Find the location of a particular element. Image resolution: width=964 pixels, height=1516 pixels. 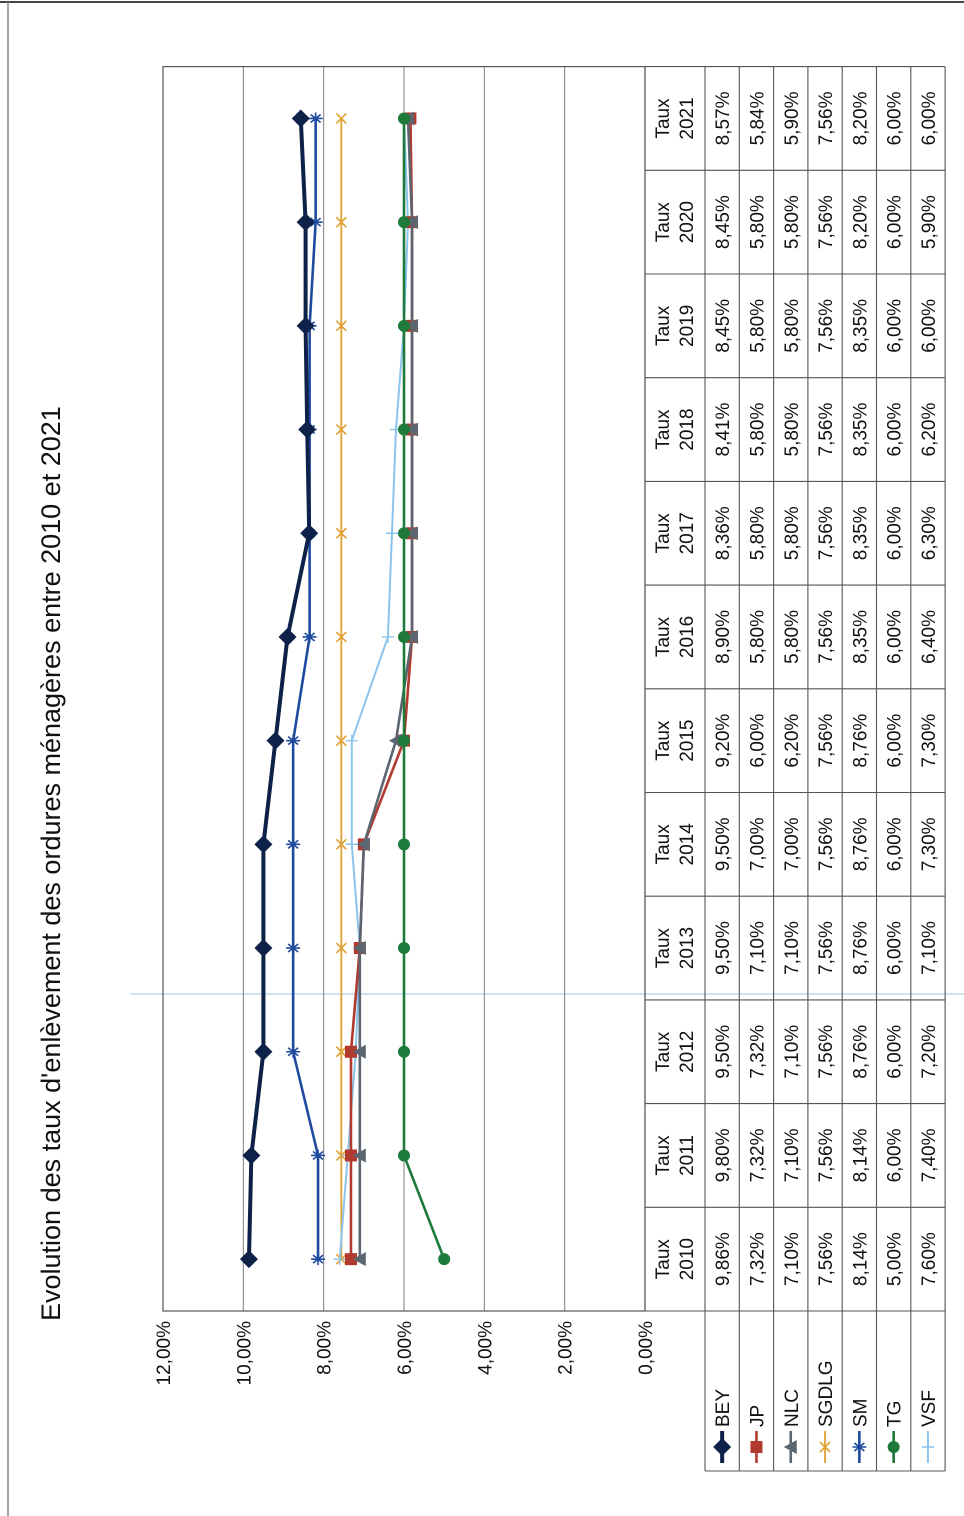

data-label: 8,36% is located at coordinates (723, 533).